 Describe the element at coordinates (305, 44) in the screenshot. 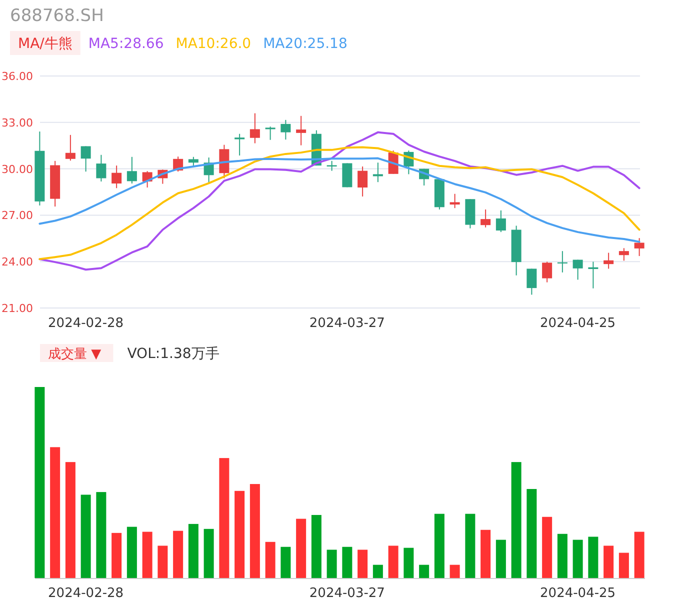

I see `text: MA20:25.18` at that location.